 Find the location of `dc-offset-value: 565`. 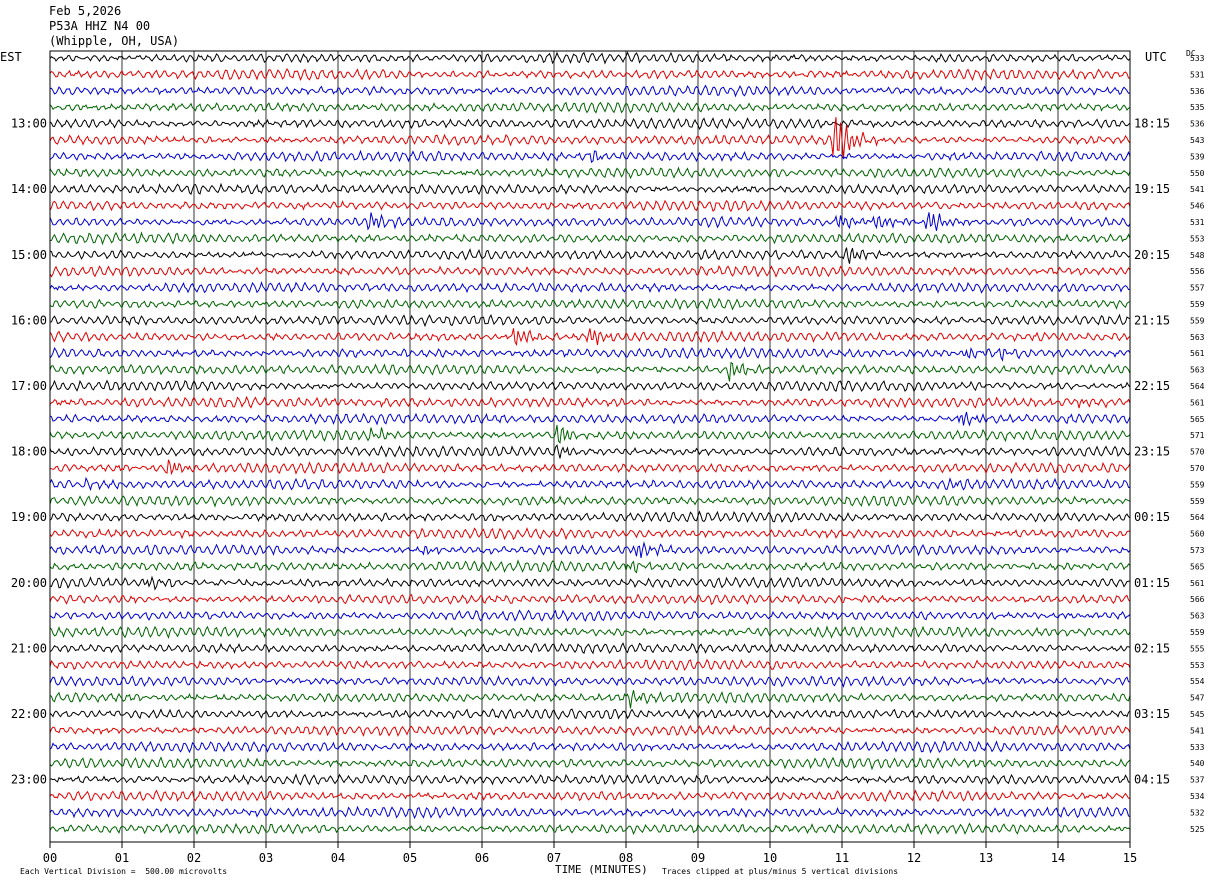

dc-offset-value: 565 is located at coordinates (1197, 419).